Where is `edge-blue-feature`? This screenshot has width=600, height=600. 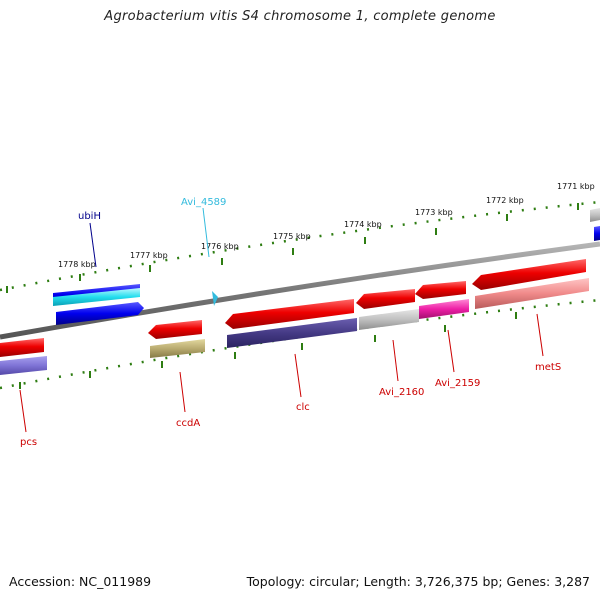
edge-blue-feature is located at coordinates (597, 233).